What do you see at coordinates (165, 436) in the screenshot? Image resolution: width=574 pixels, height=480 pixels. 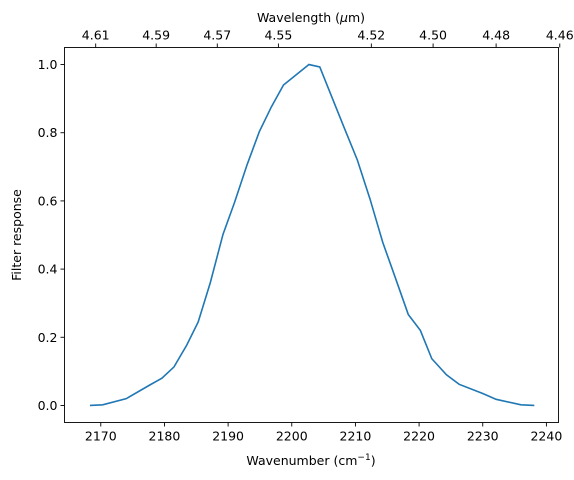 I see `x-tick-label: 2180` at bounding box center [165, 436].